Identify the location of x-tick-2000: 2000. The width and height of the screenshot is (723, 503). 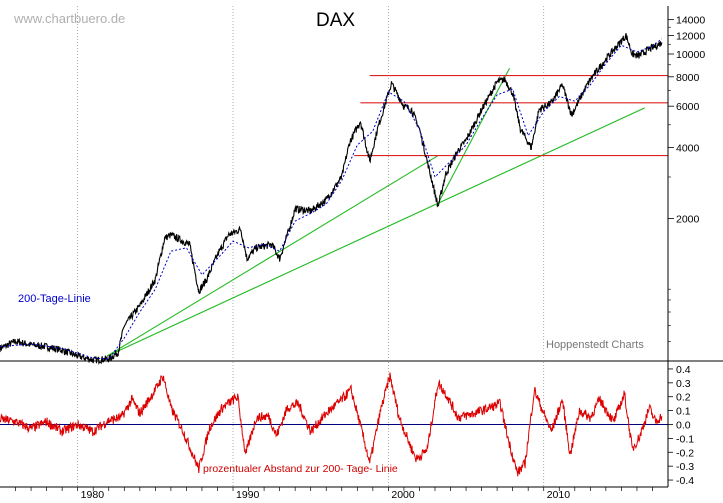
(403, 495).